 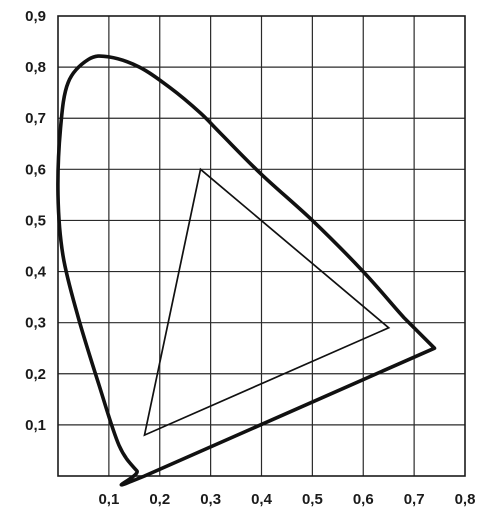 I want to click on x-tick-labels: 0,1 0,2 0,3 0,4 0,5 0,6 0,7 0,8, so click(x=286, y=499).